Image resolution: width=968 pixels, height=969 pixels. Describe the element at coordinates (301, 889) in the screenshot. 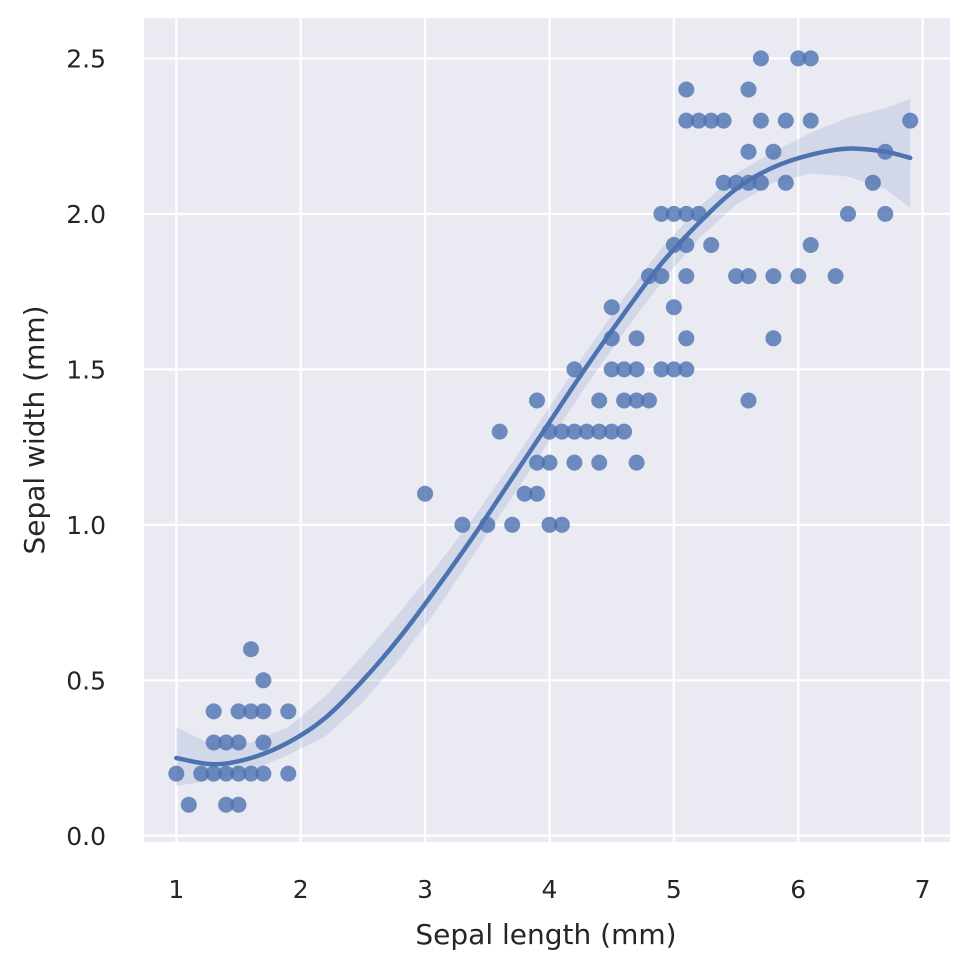

I see `x-tick-label-2: 2` at that location.